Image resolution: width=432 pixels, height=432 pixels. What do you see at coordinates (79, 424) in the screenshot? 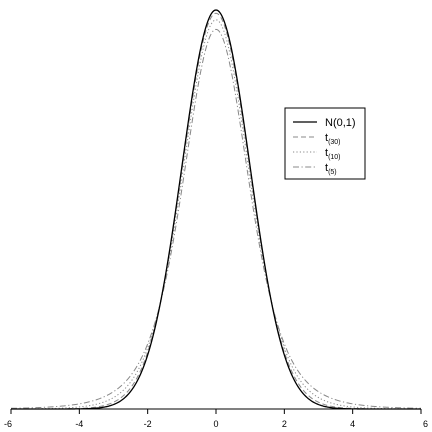
I see `x-tick-label: -4` at bounding box center [79, 424].